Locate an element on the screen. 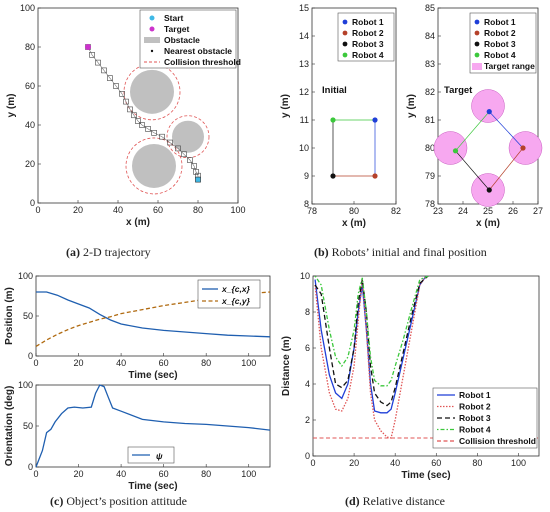 This screenshot has height=512, width=550. chart-a-ytick-label: 100 is located at coordinates (27, 8).